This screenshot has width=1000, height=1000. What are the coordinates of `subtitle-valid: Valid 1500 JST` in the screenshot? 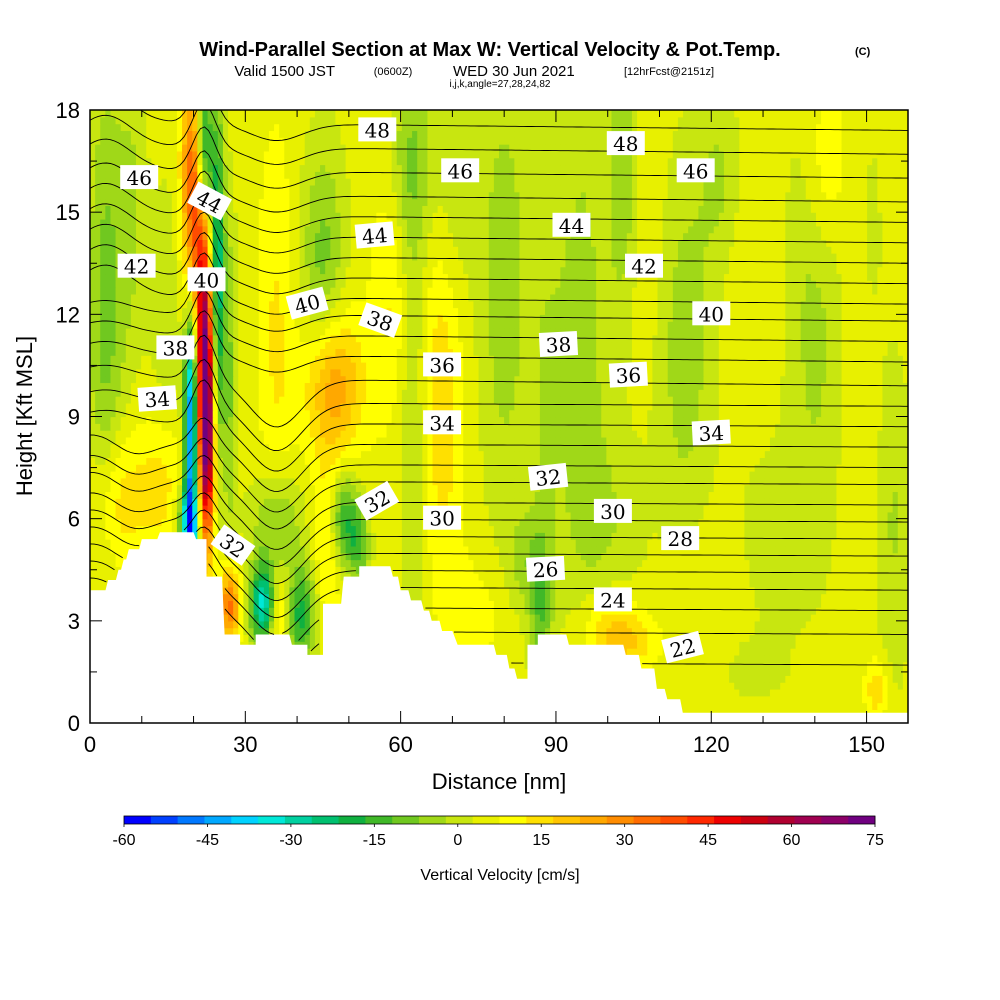 It's located at (284, 71).